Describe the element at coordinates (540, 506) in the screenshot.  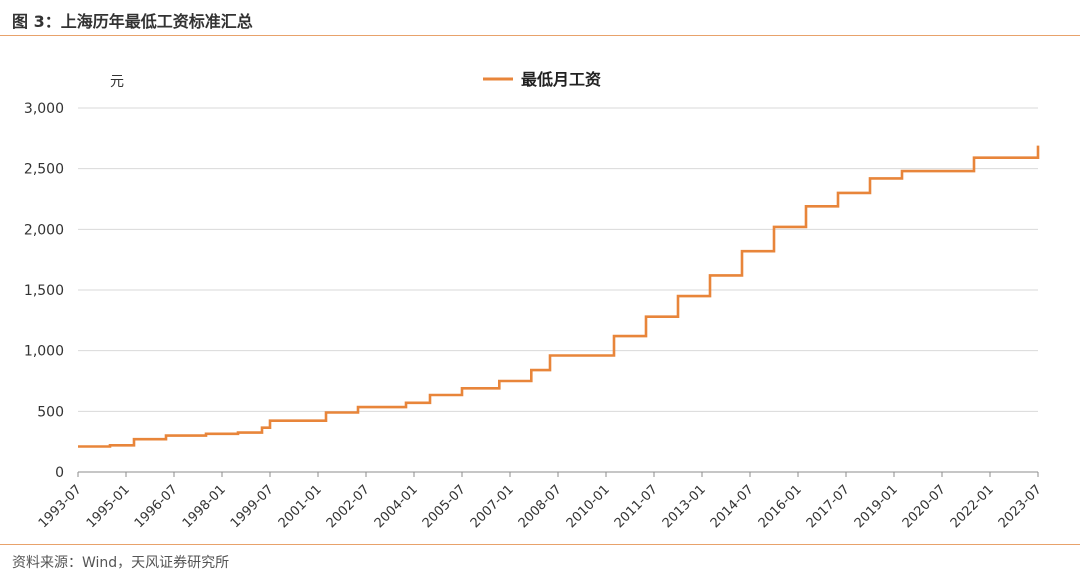
I see `x-tick-label: 2008-07` at that location.